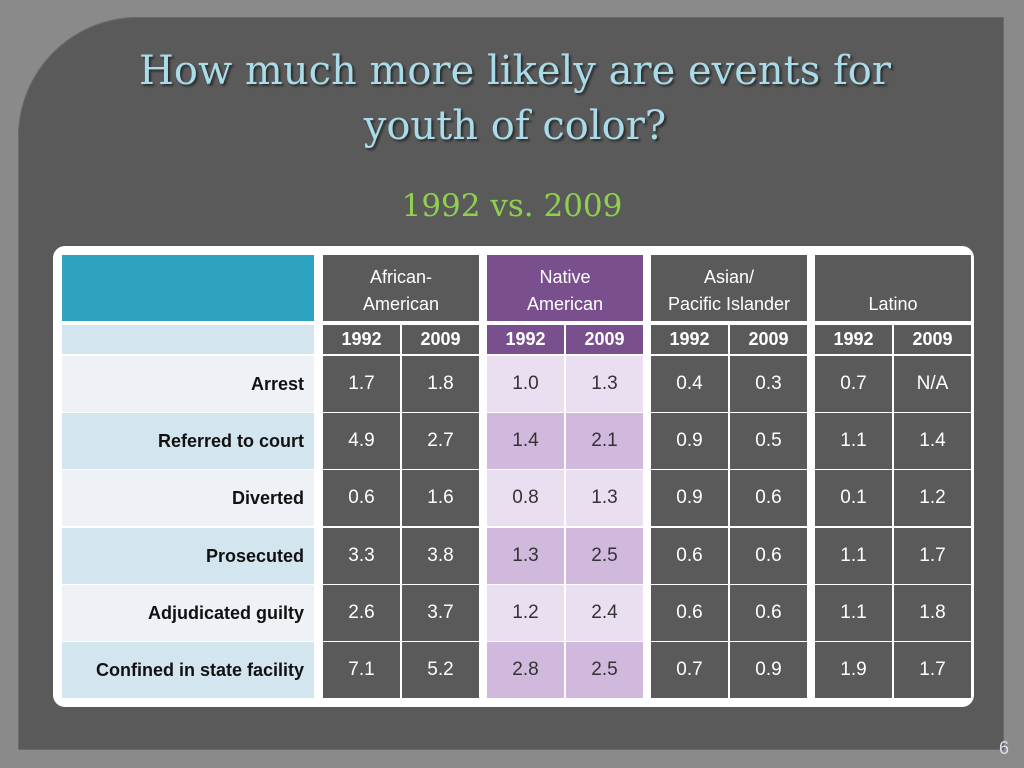  What do you see at coordinates (525, 498) in the screenshot?
I see `table-cell: 0.8` at bounding box center [525, 498].